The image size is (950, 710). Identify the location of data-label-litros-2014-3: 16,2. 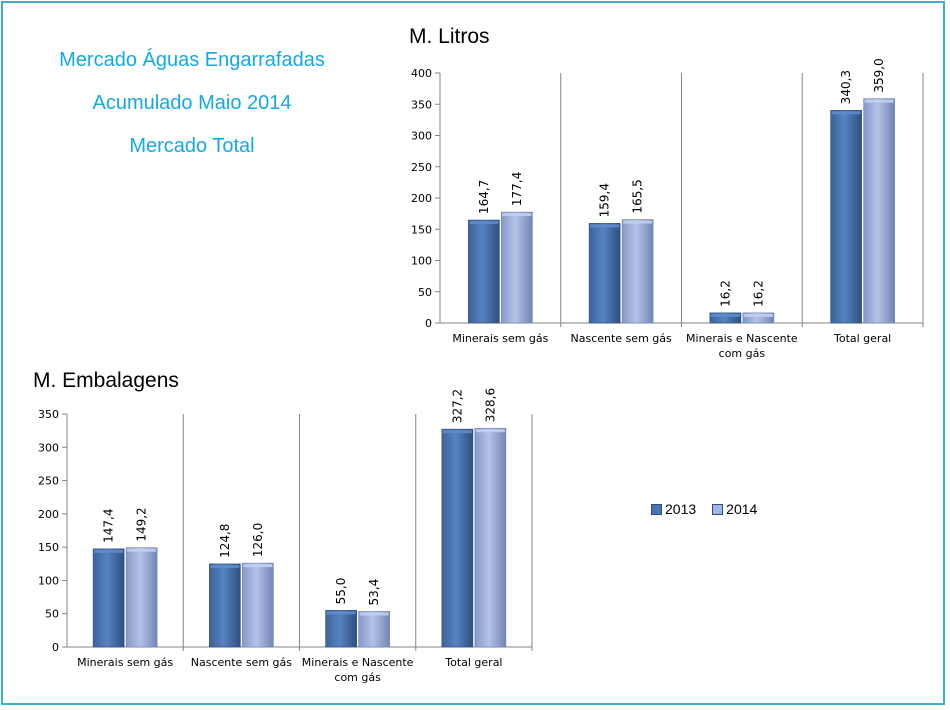
(758, 293).